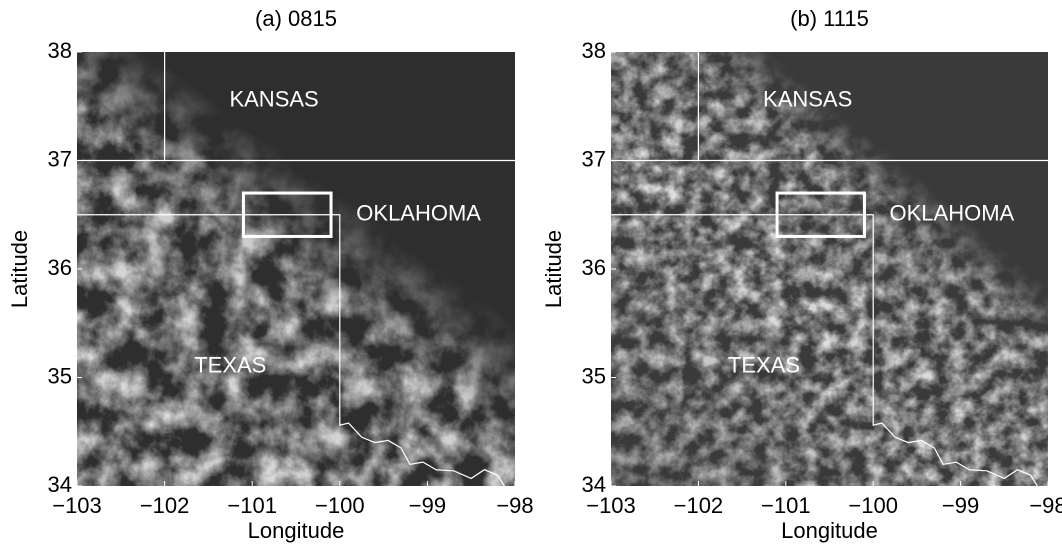 Image resolution: width=1062 pixels, height=544 pixels. What do you see at coordinates (829, 18) in the screenshot?
I see `panel-title: (b) 1115` at bounding box center [829, 18].